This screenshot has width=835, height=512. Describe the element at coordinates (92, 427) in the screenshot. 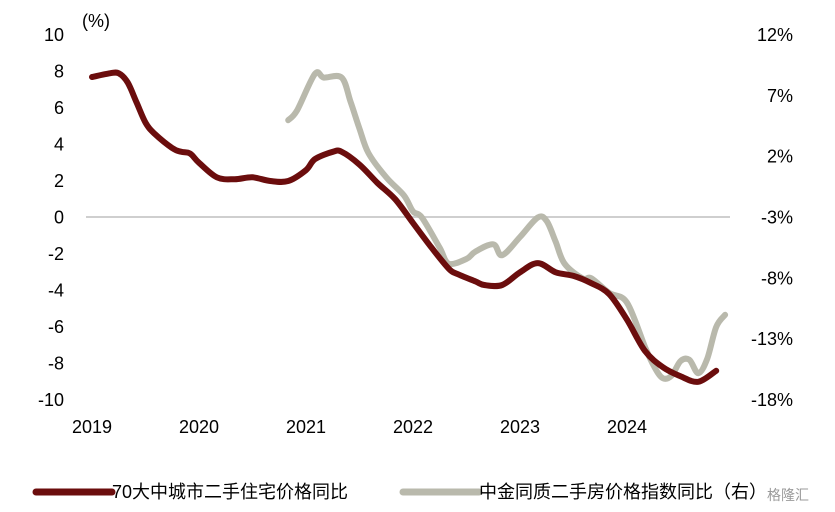

I see `x-tick-label: 2019` at that location.